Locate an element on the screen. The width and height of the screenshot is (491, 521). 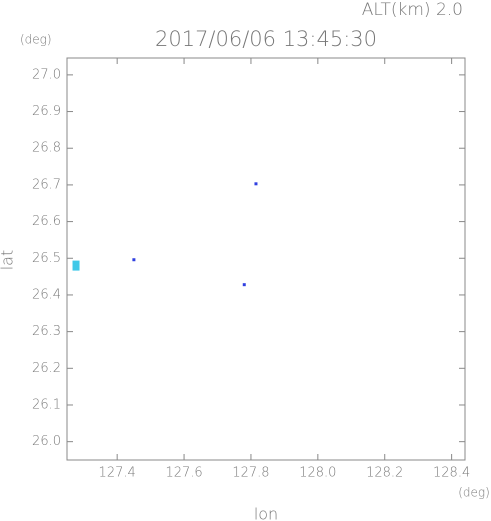
y-tick-label: 26.4 is located at coordinates (46, 294).